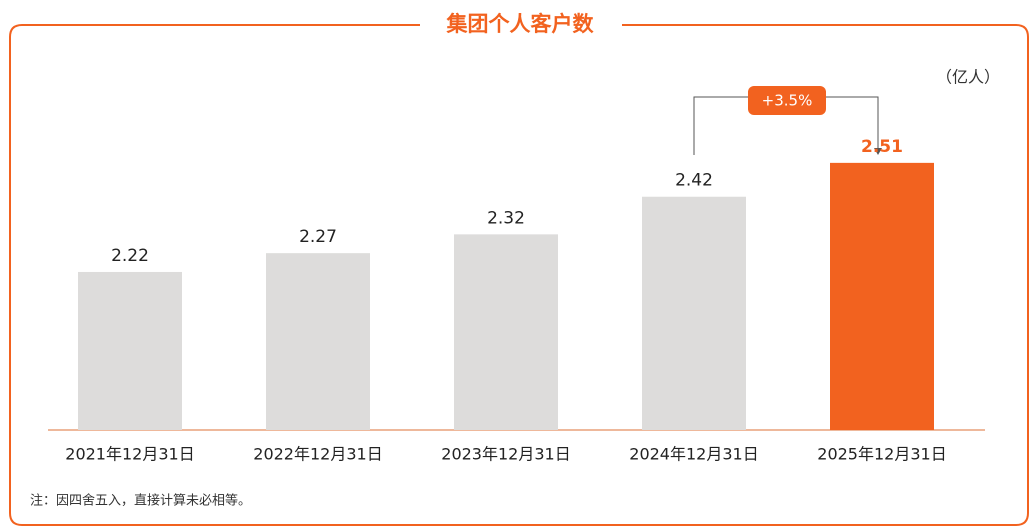 The width and height of the screenshot is (1032, 531). I want to click on growth-label: +3.5%, so click(787, 101).